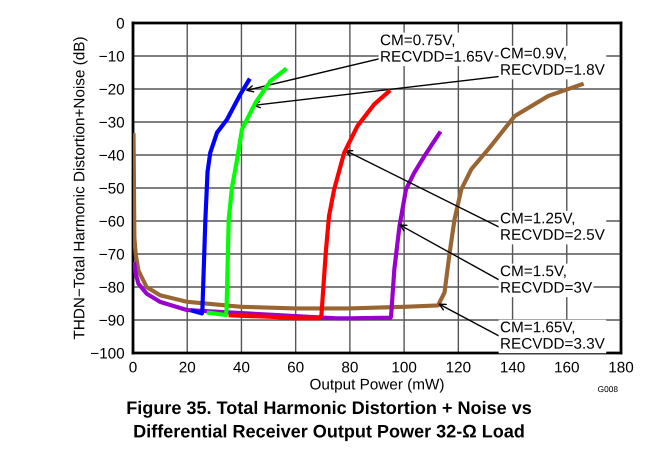 The height and width of the screenshot is (475, 658). What do you see at coordinates (112, 89) in the screenshot?
I see `y-tick-label: −20` at bounding box center [112, 89].